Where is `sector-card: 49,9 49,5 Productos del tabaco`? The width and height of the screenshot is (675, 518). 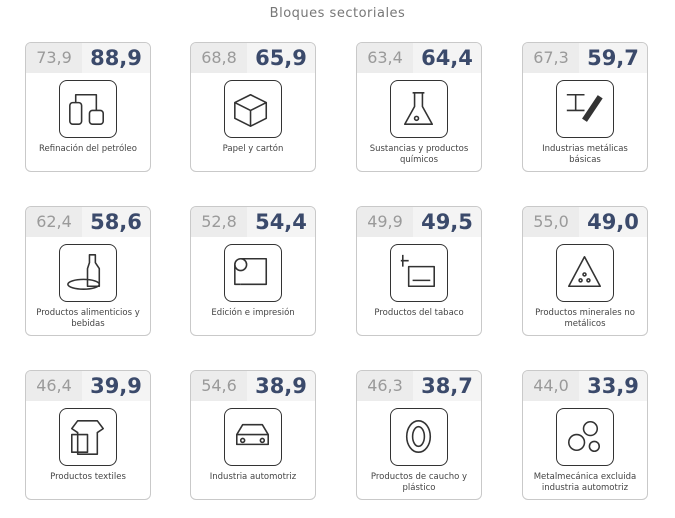 sector-card: 49,9 49,5 Productos del tabaco is located at coordinates (419, 271).